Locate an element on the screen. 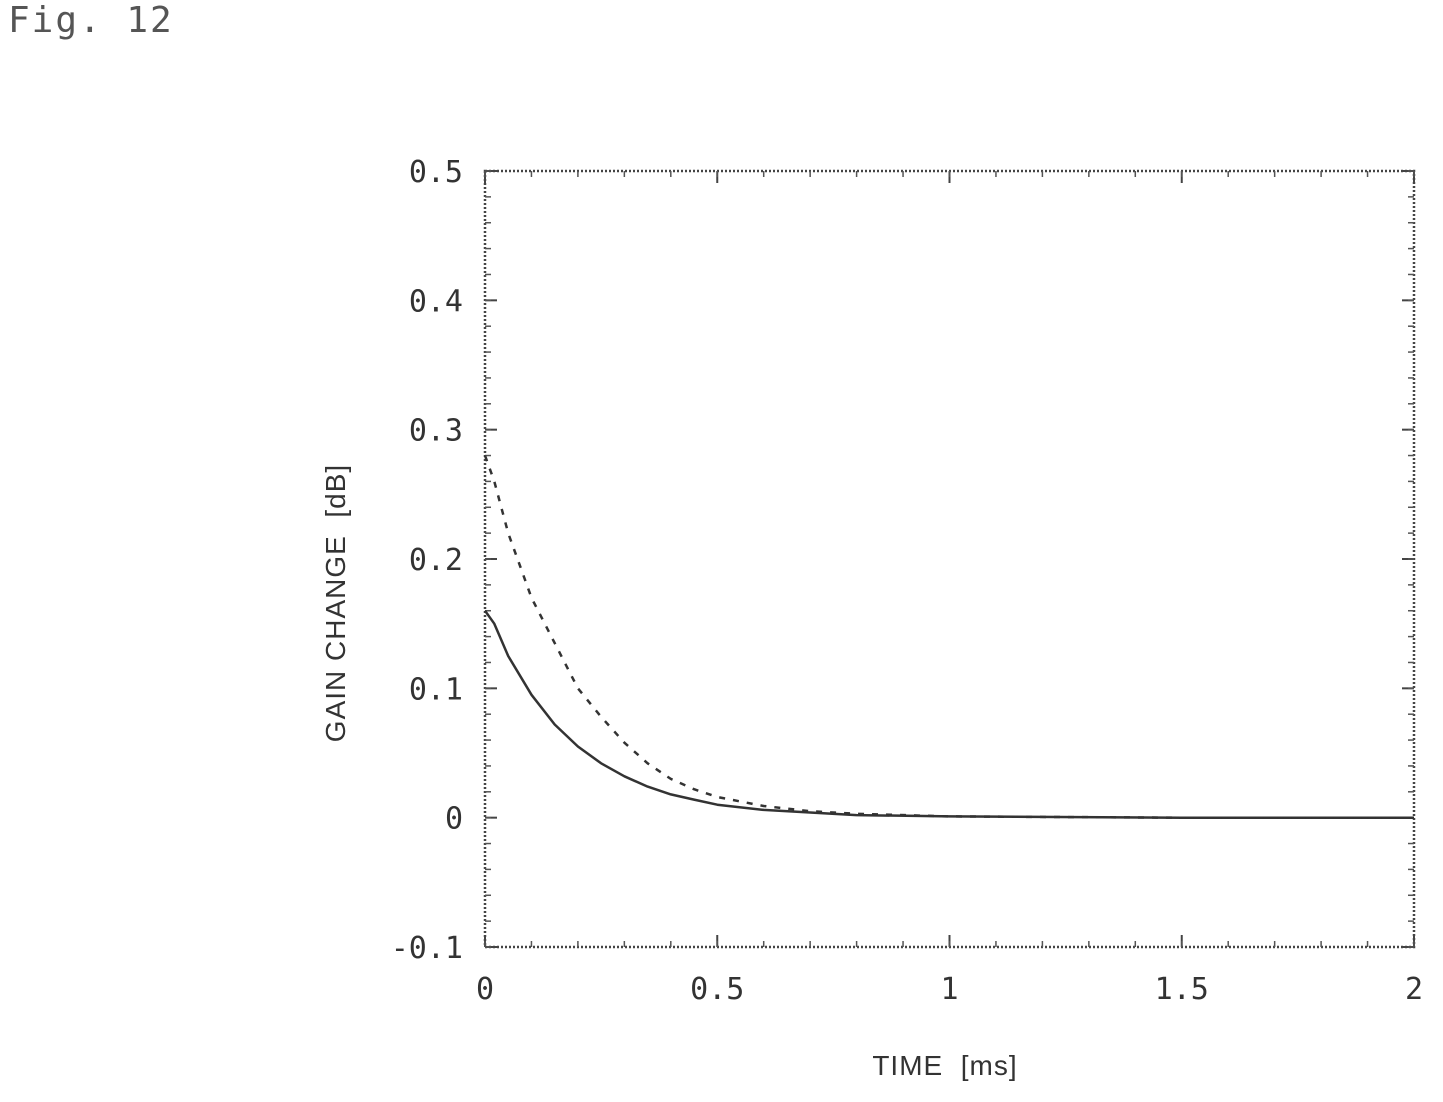  y-tick-label: 0.1 is located at coordinates (436, 689).